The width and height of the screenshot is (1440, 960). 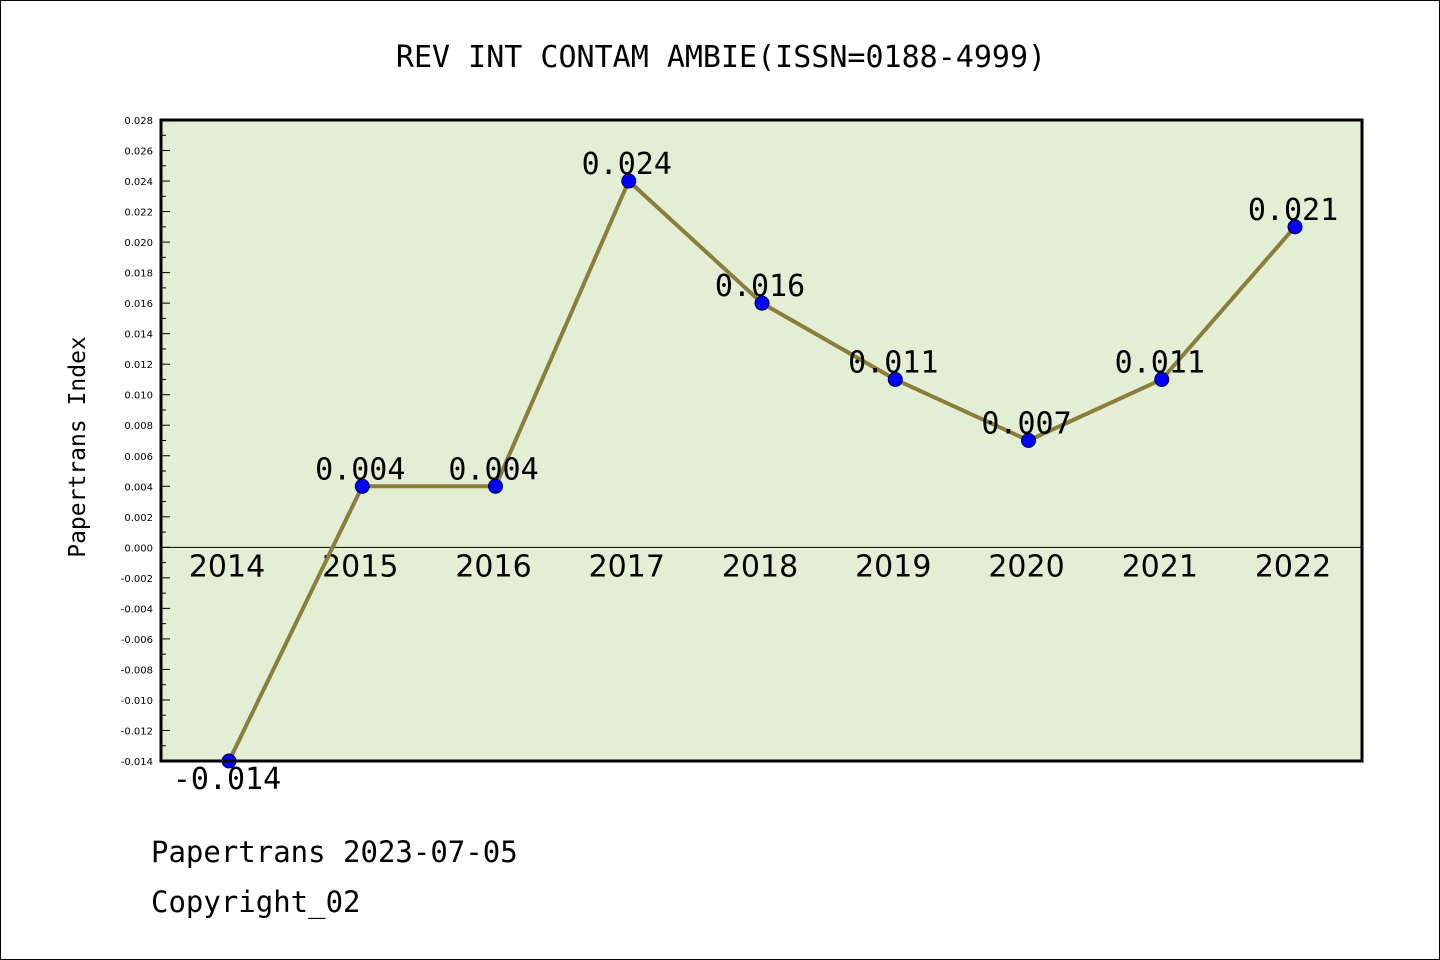 I want to click on y-tick-label: 0.026, so click(x=138, y=152).